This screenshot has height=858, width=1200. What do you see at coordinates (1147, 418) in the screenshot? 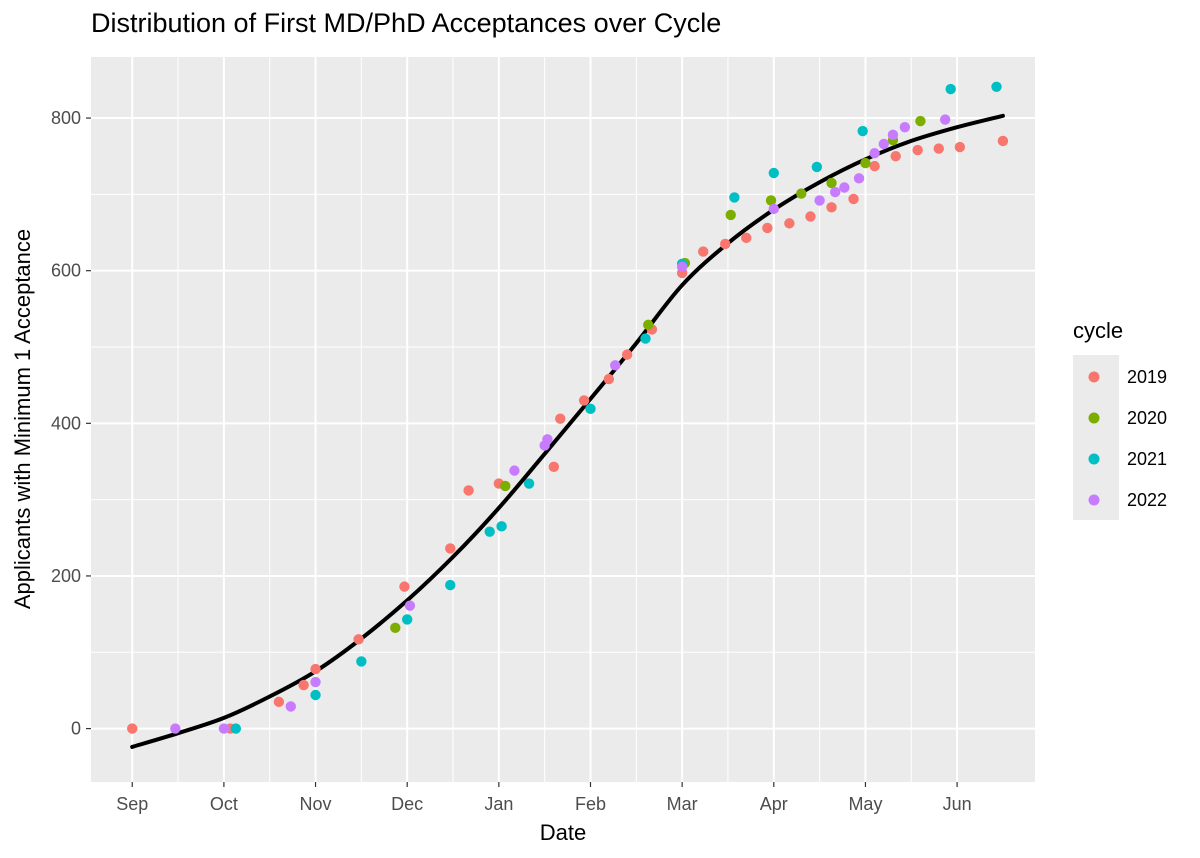
I see `legend-label: 2020` at bounding box center [1147, 418].